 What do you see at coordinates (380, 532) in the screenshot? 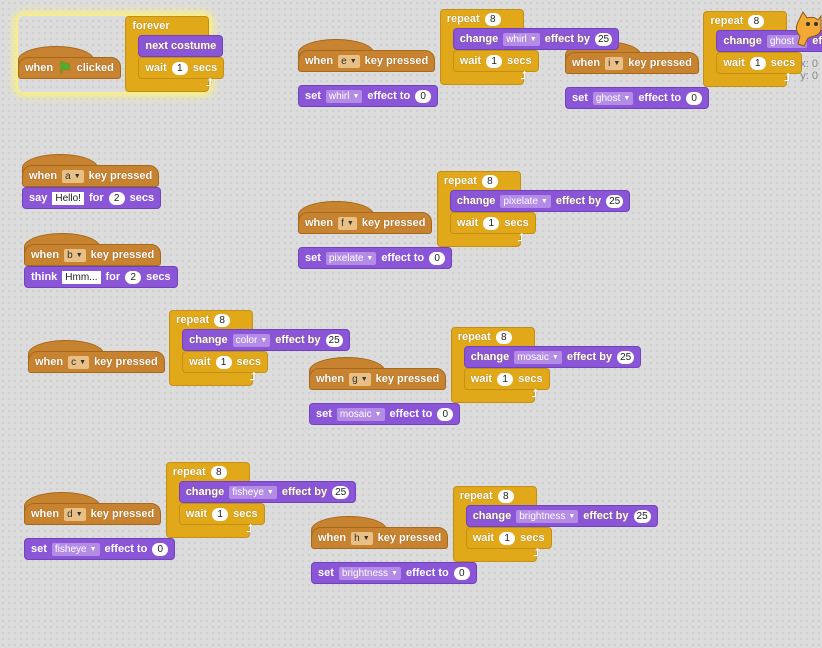
I see `when-key-pressed-hat: when h ▼ key pressed` at bounding box center [380, 532].